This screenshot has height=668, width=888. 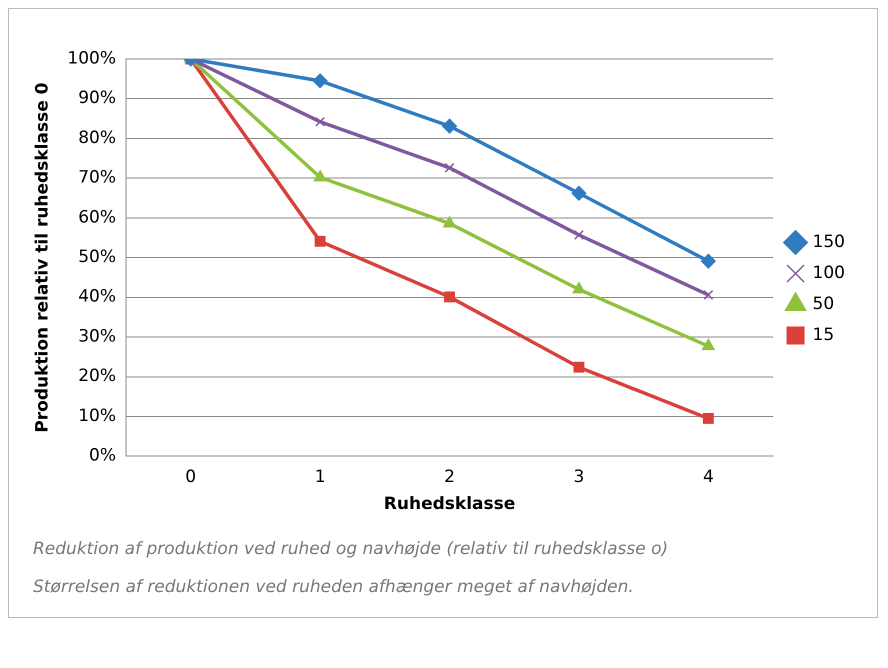 I want to click on x-tick-label: 1, so click(x=320, y=476).